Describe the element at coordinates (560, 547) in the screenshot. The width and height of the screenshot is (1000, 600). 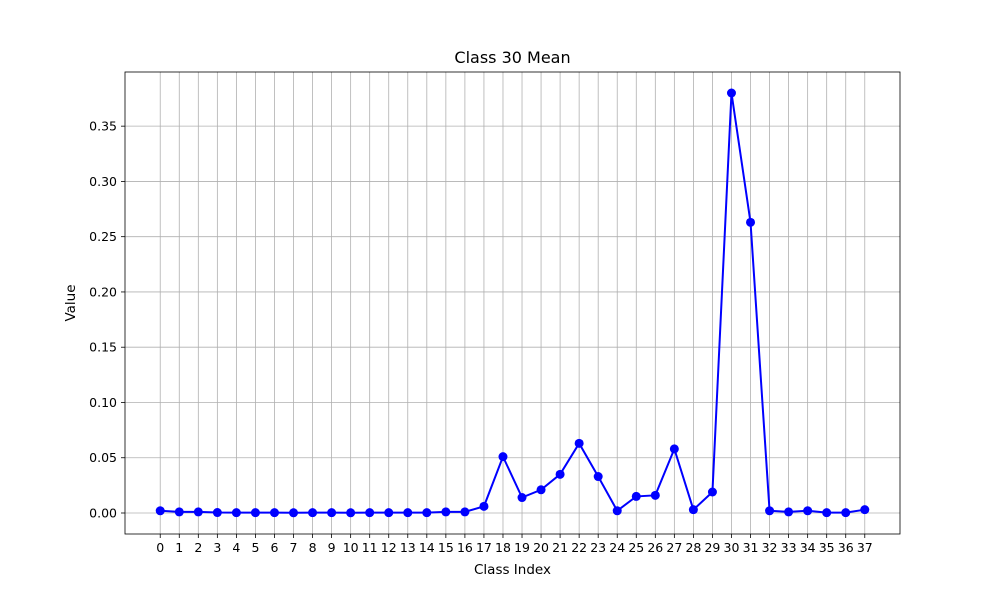
I see `x-tick-label: 21` at that location.